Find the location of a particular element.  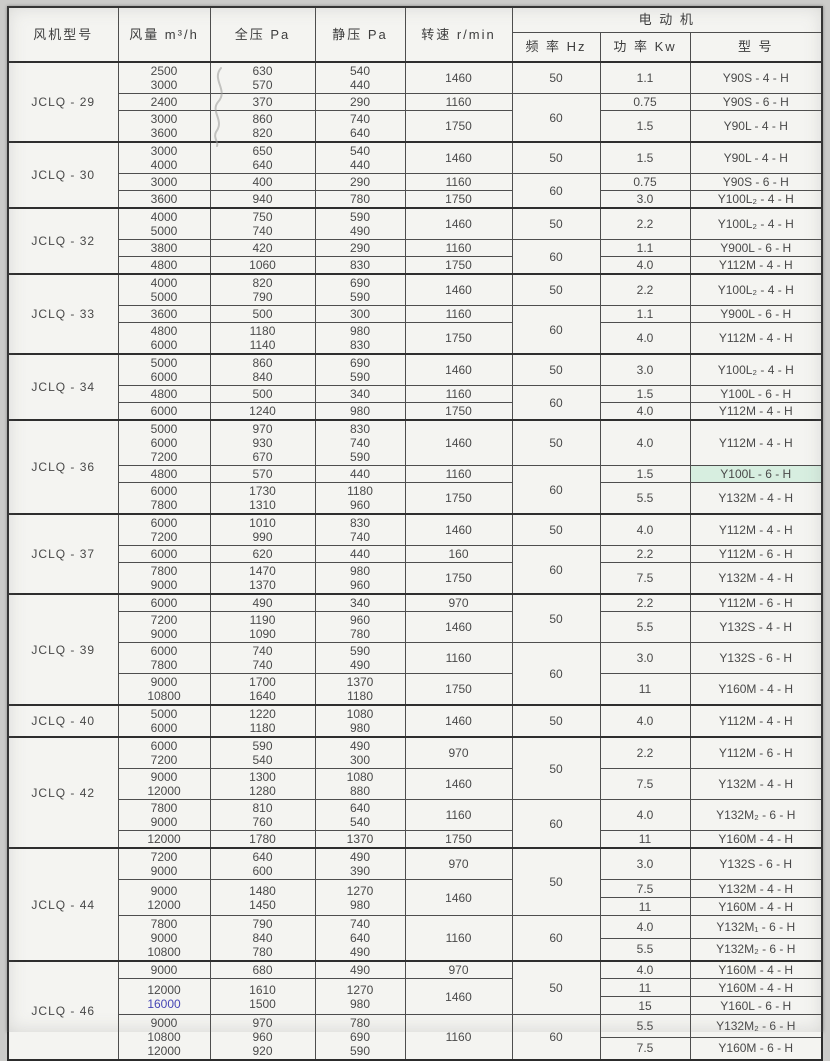

motor-model-cell: Y160M - 4 - H is located at coordinates (756, 969).